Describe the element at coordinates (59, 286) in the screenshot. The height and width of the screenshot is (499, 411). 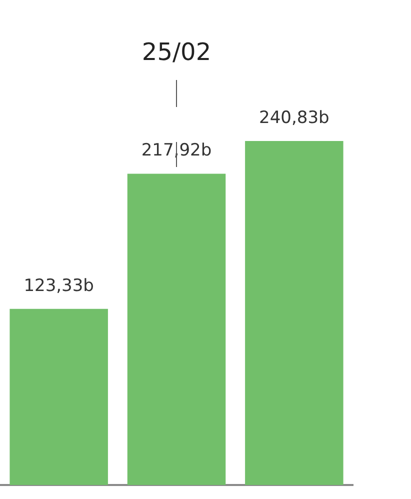
I see `data-label: 123,33b` at that location.